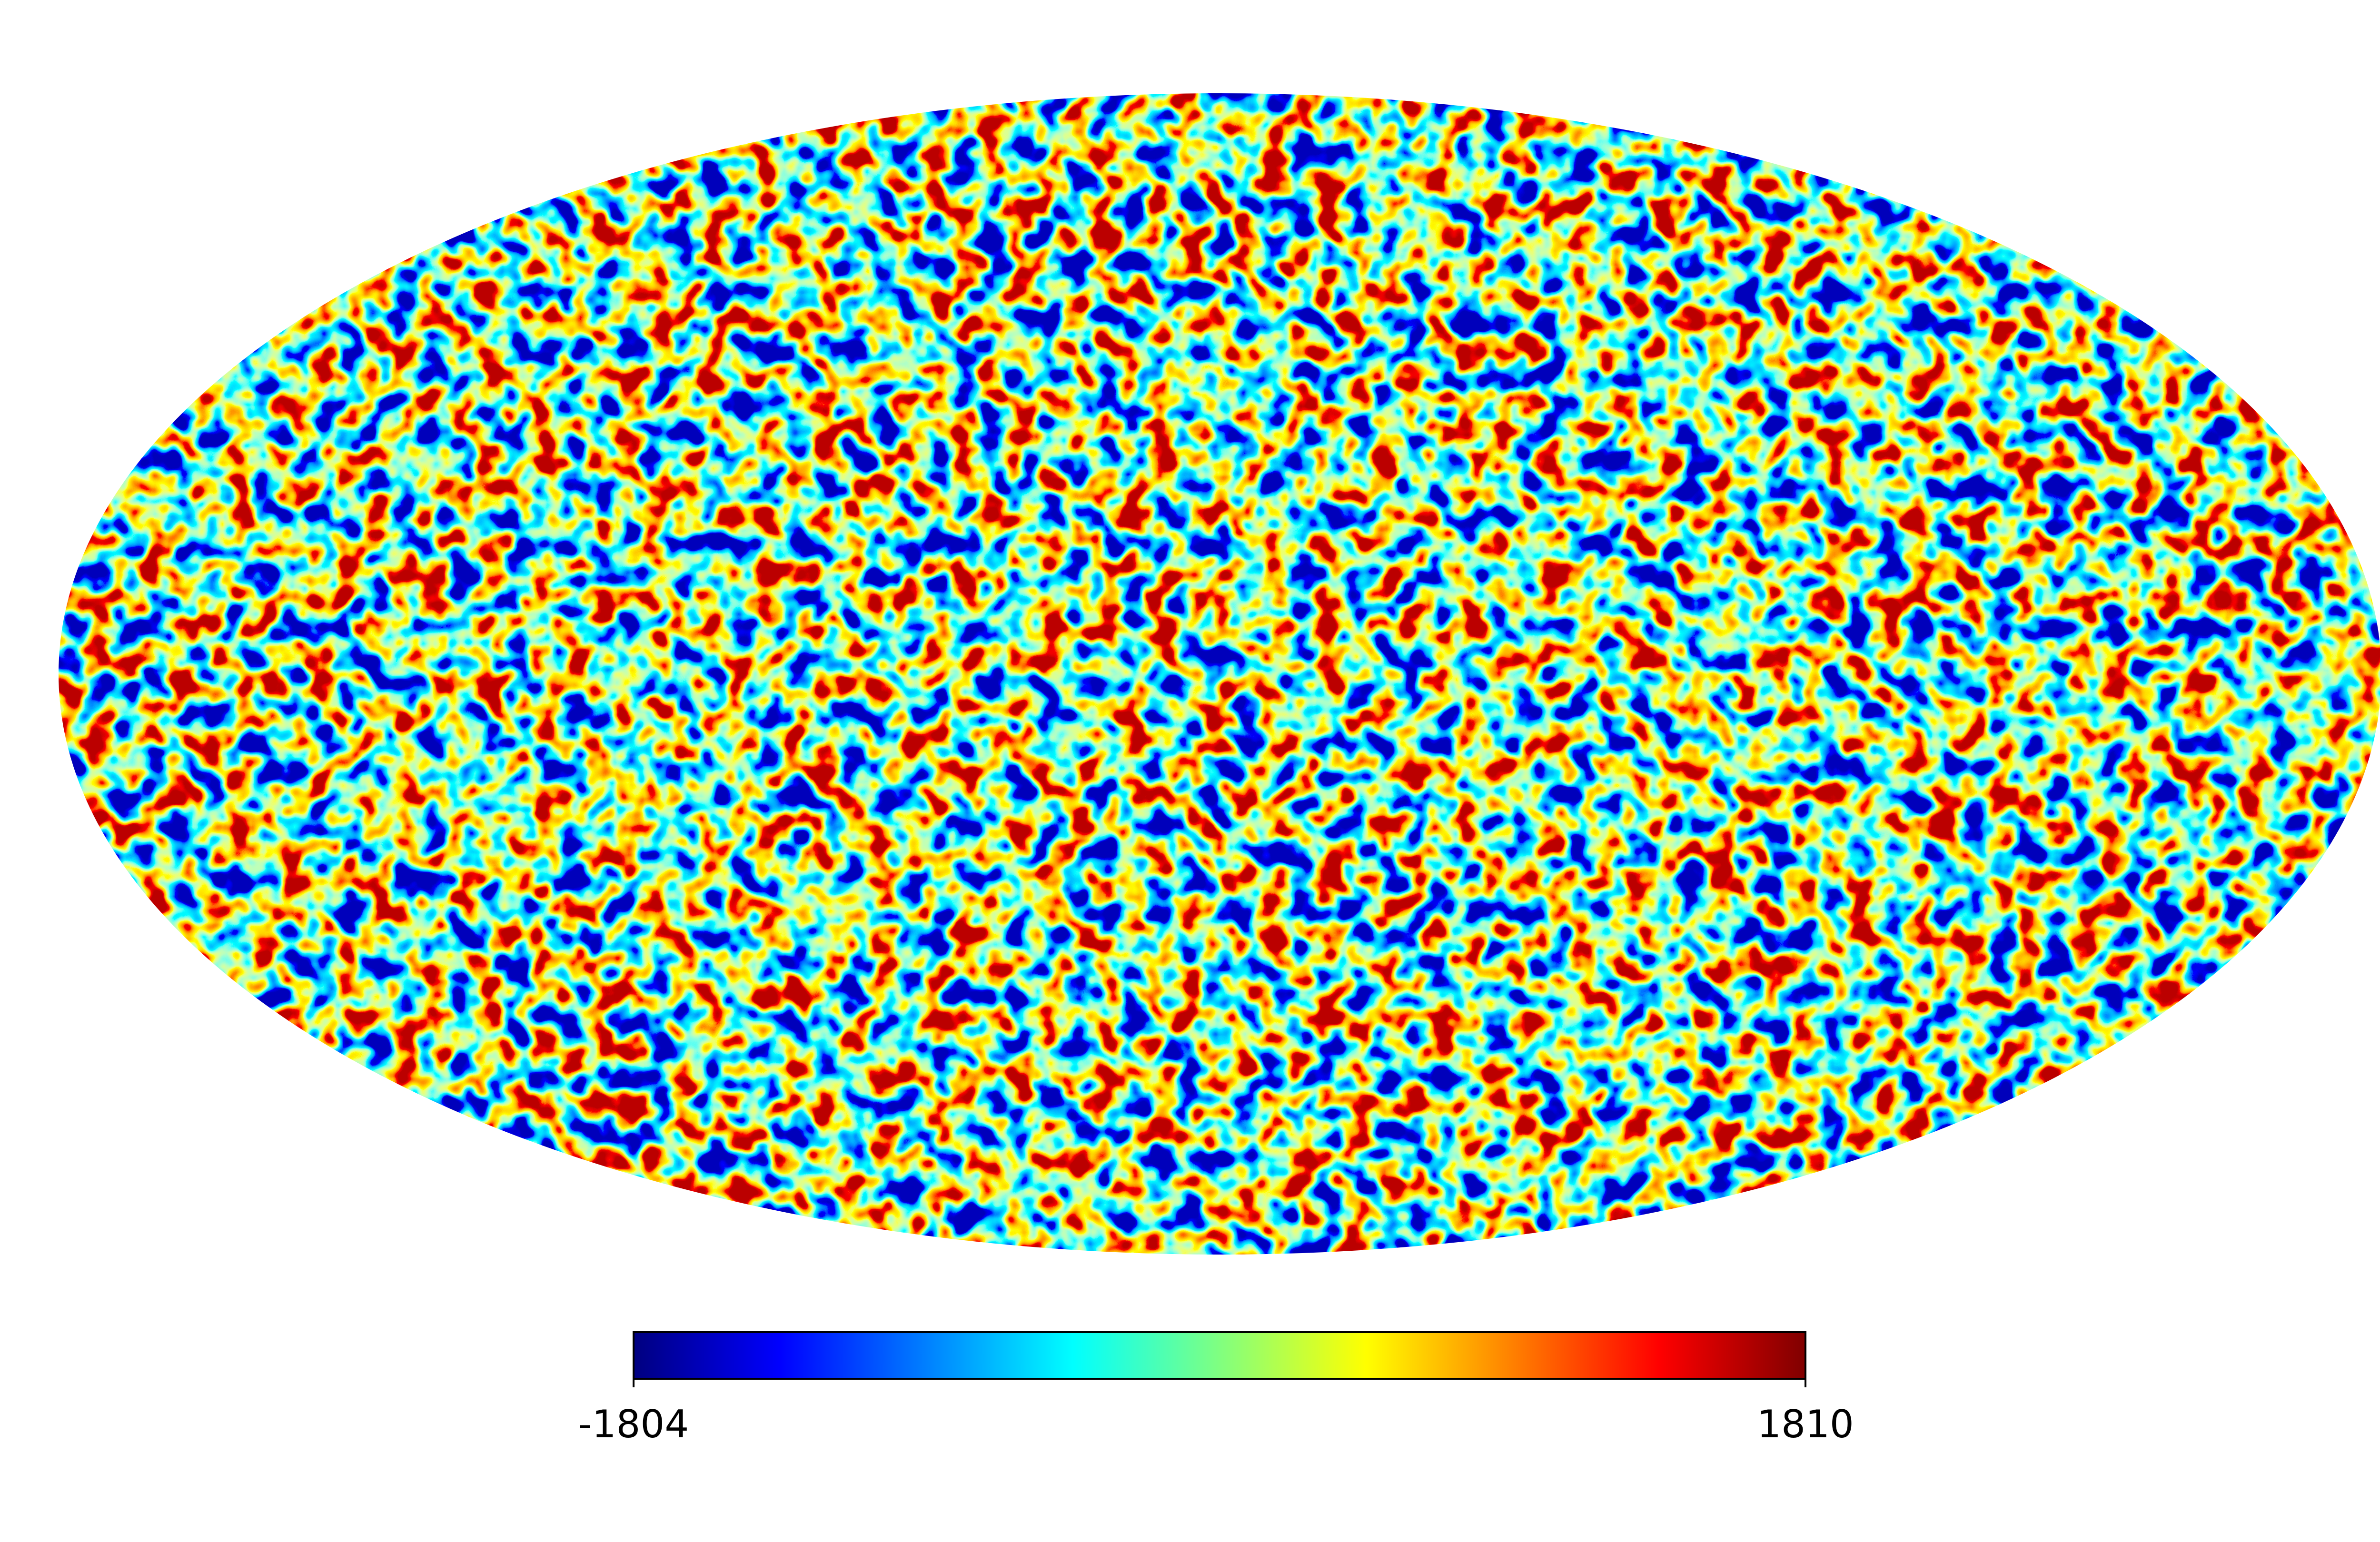 This screenshot has width=2380, height=1542. I want to click on colorbar-tick-label: -1804, so click(633, 1424).